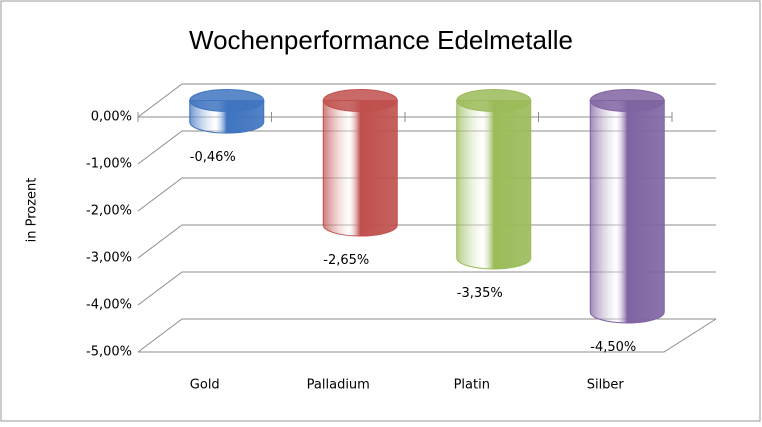 The height and width of the screenshot is (427, 762). Describe the element at coordinates (381, 40) in the screenshot. I see `chart-title: Wochenperformance Edelmetalle` at that location.